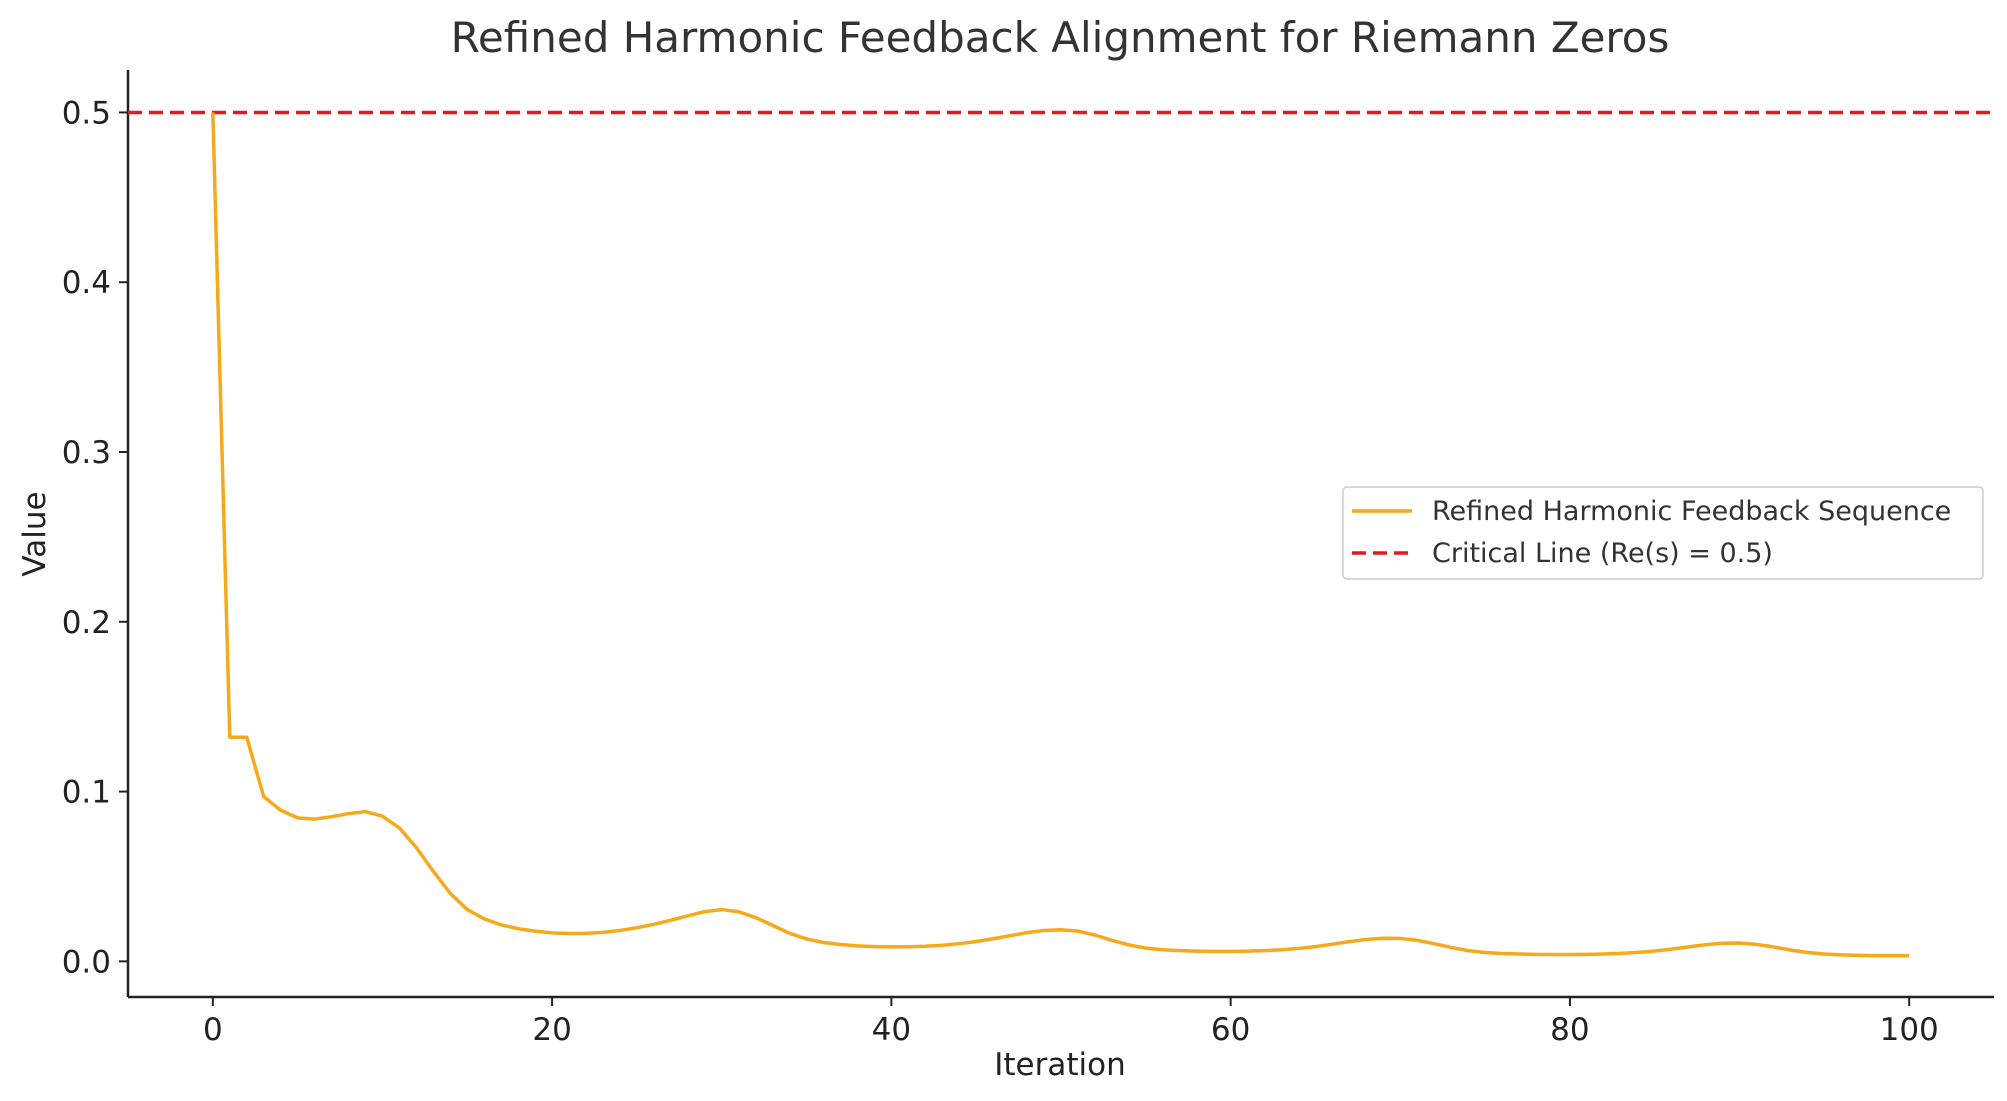 This screenshot has width=2007, height=1101. I want to click on x-ticks: 0 20 40 60 80 100, so click(1071, 1022).